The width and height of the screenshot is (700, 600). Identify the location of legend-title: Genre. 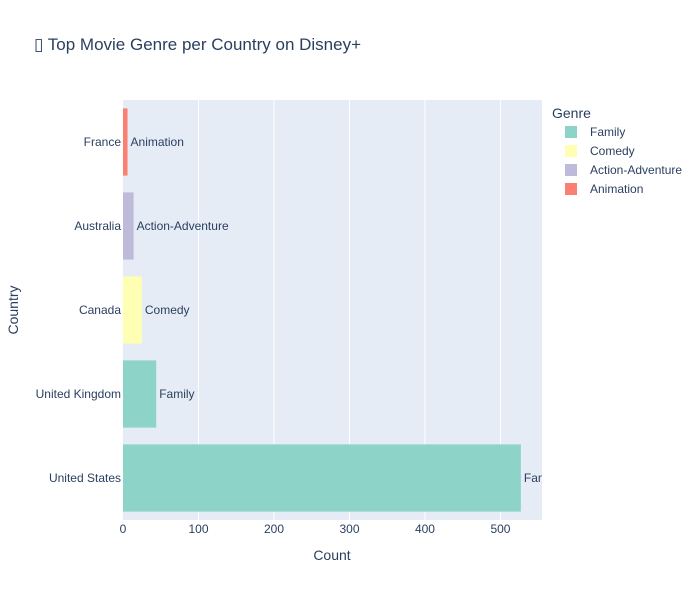
(571, 113).